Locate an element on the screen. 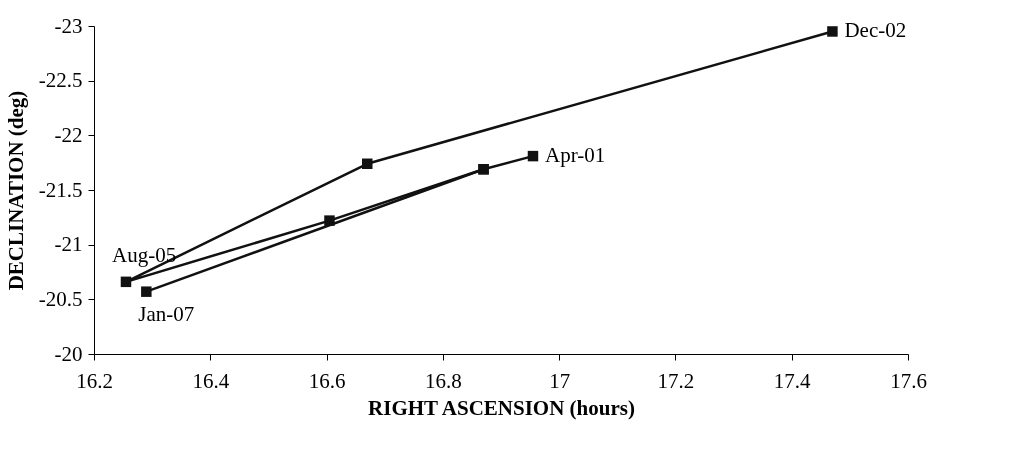 The height and width of the screenshot is (456, 1022). y-tick-label: -21.5 is located at coordinates (60, 189).